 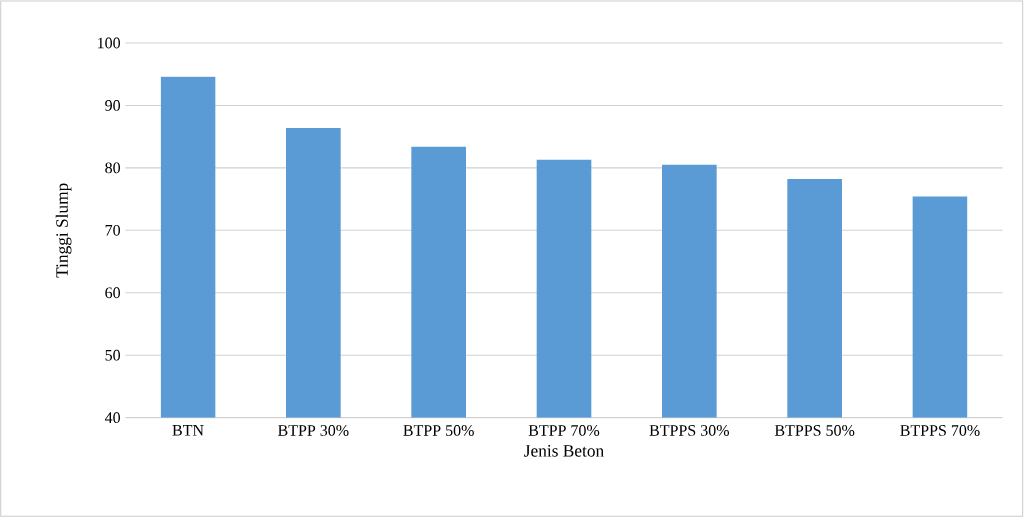 I want to click on x-tick-label: BTPPS 30%, so click(x=689, y=430).